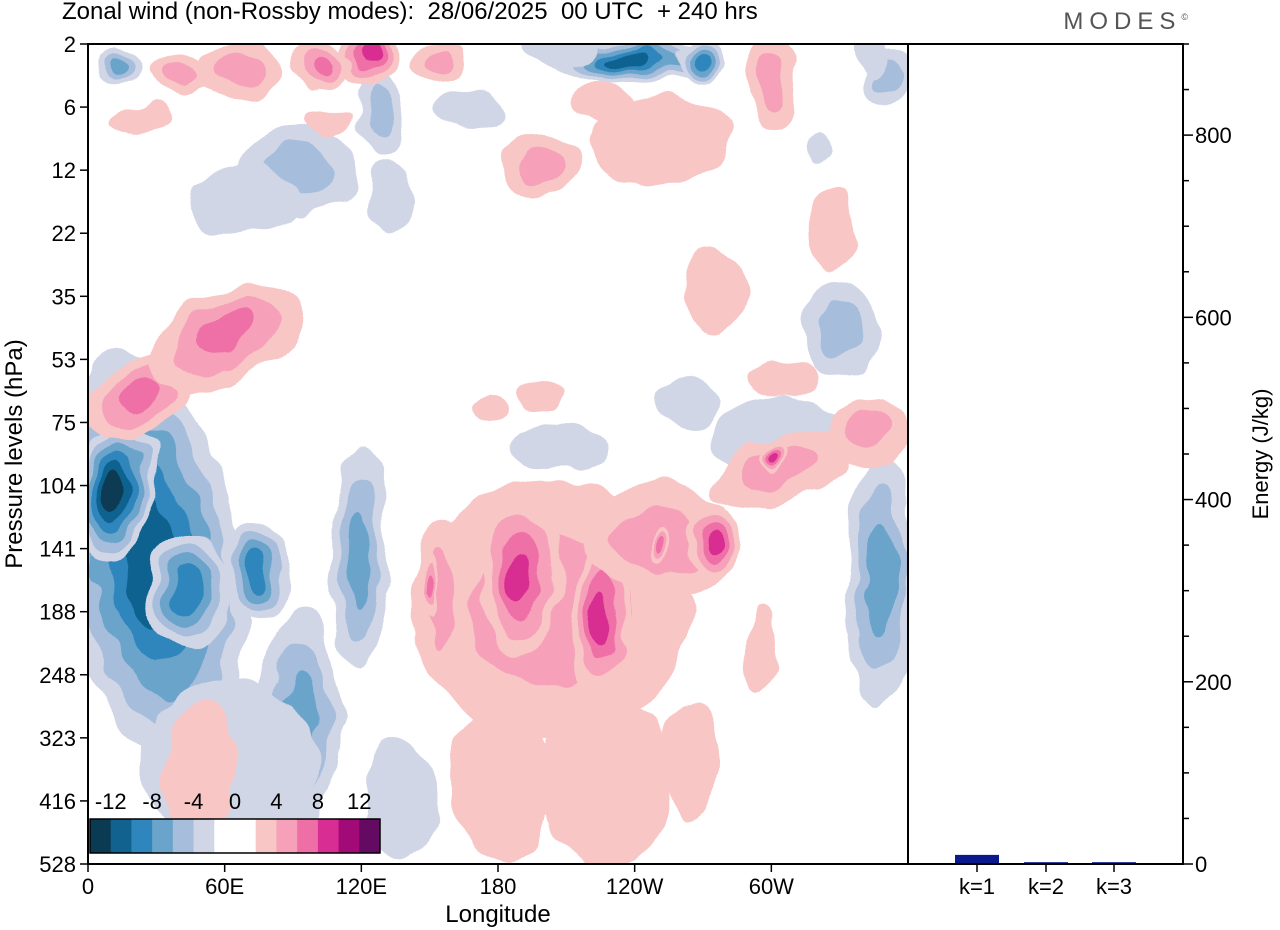 The width and height of the screenshot is (1280, 930). I want to click on colorbar-label: 12, so click(359, 801).